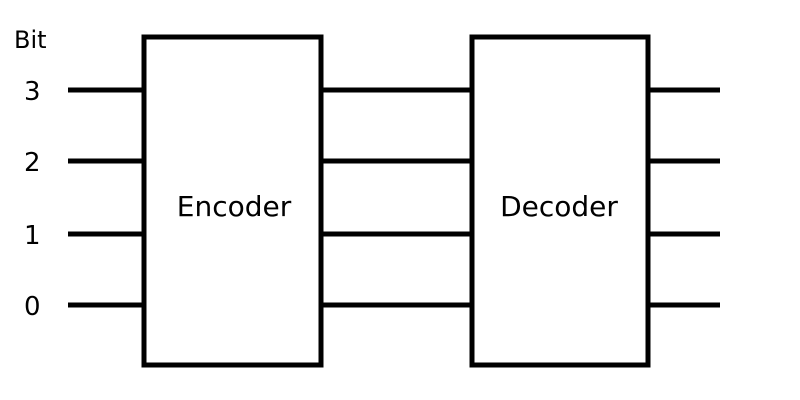 The image size is (800, 400). Describe the element at coordinates (32, 163) in the screenshot. I see `bit-label-2: 2` at that location.